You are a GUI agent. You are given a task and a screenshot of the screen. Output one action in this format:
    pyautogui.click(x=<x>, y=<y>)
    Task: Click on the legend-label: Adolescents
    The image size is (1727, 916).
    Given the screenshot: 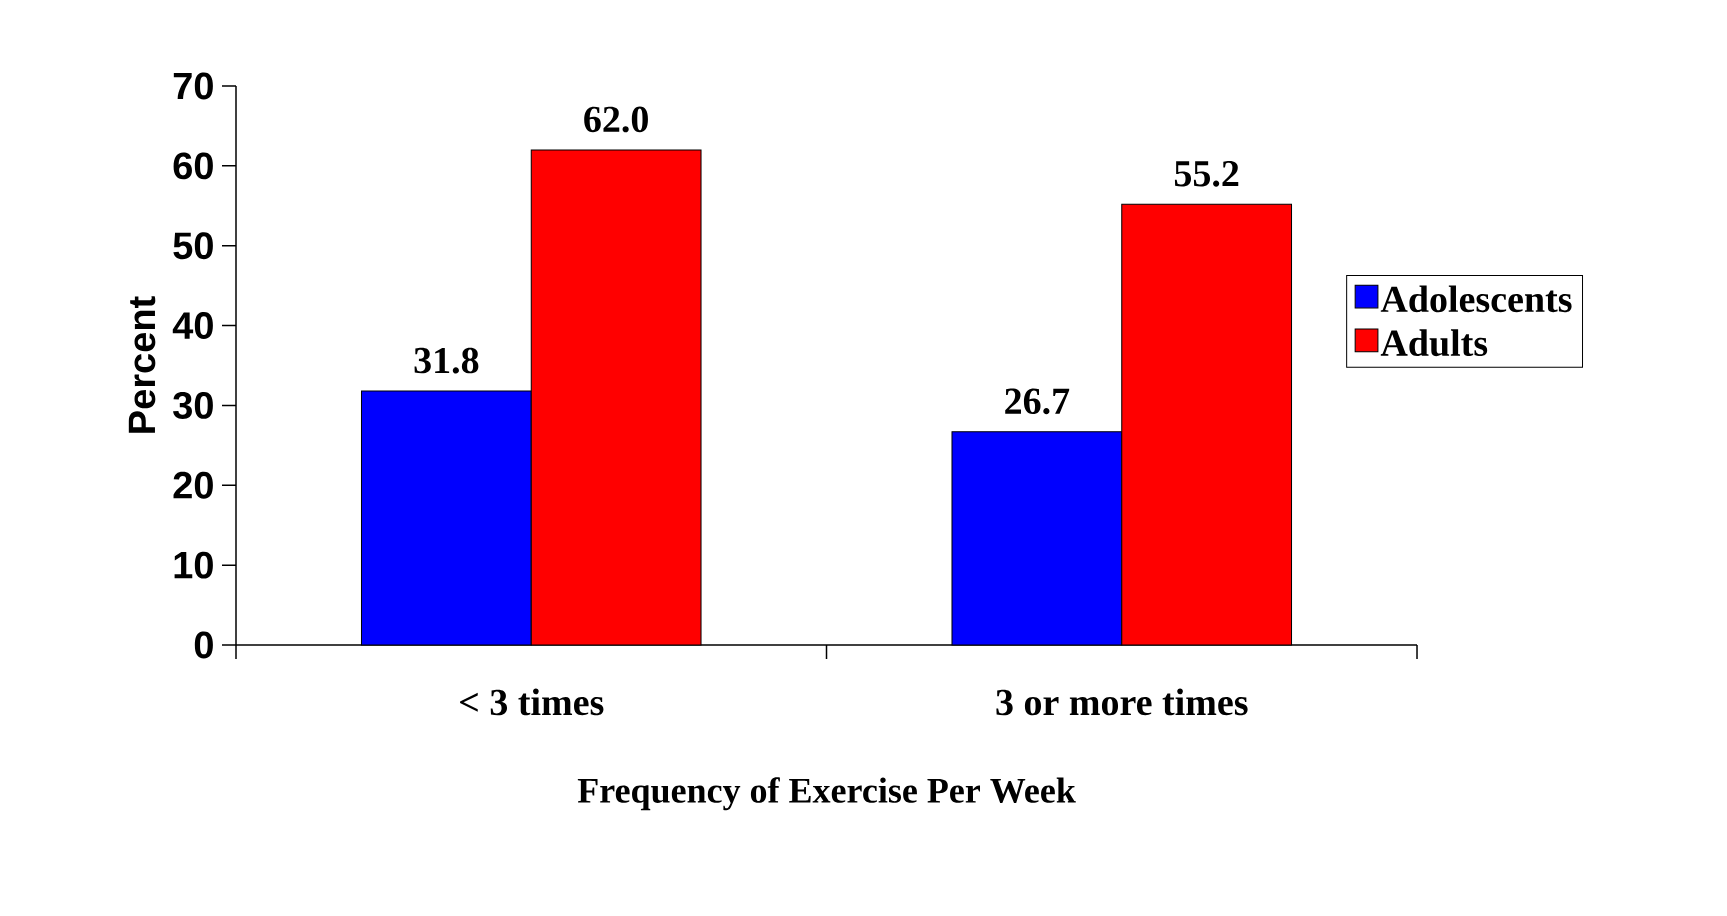 What is the action you would take?
    pyautogui.click(x=1476, y=299)
    